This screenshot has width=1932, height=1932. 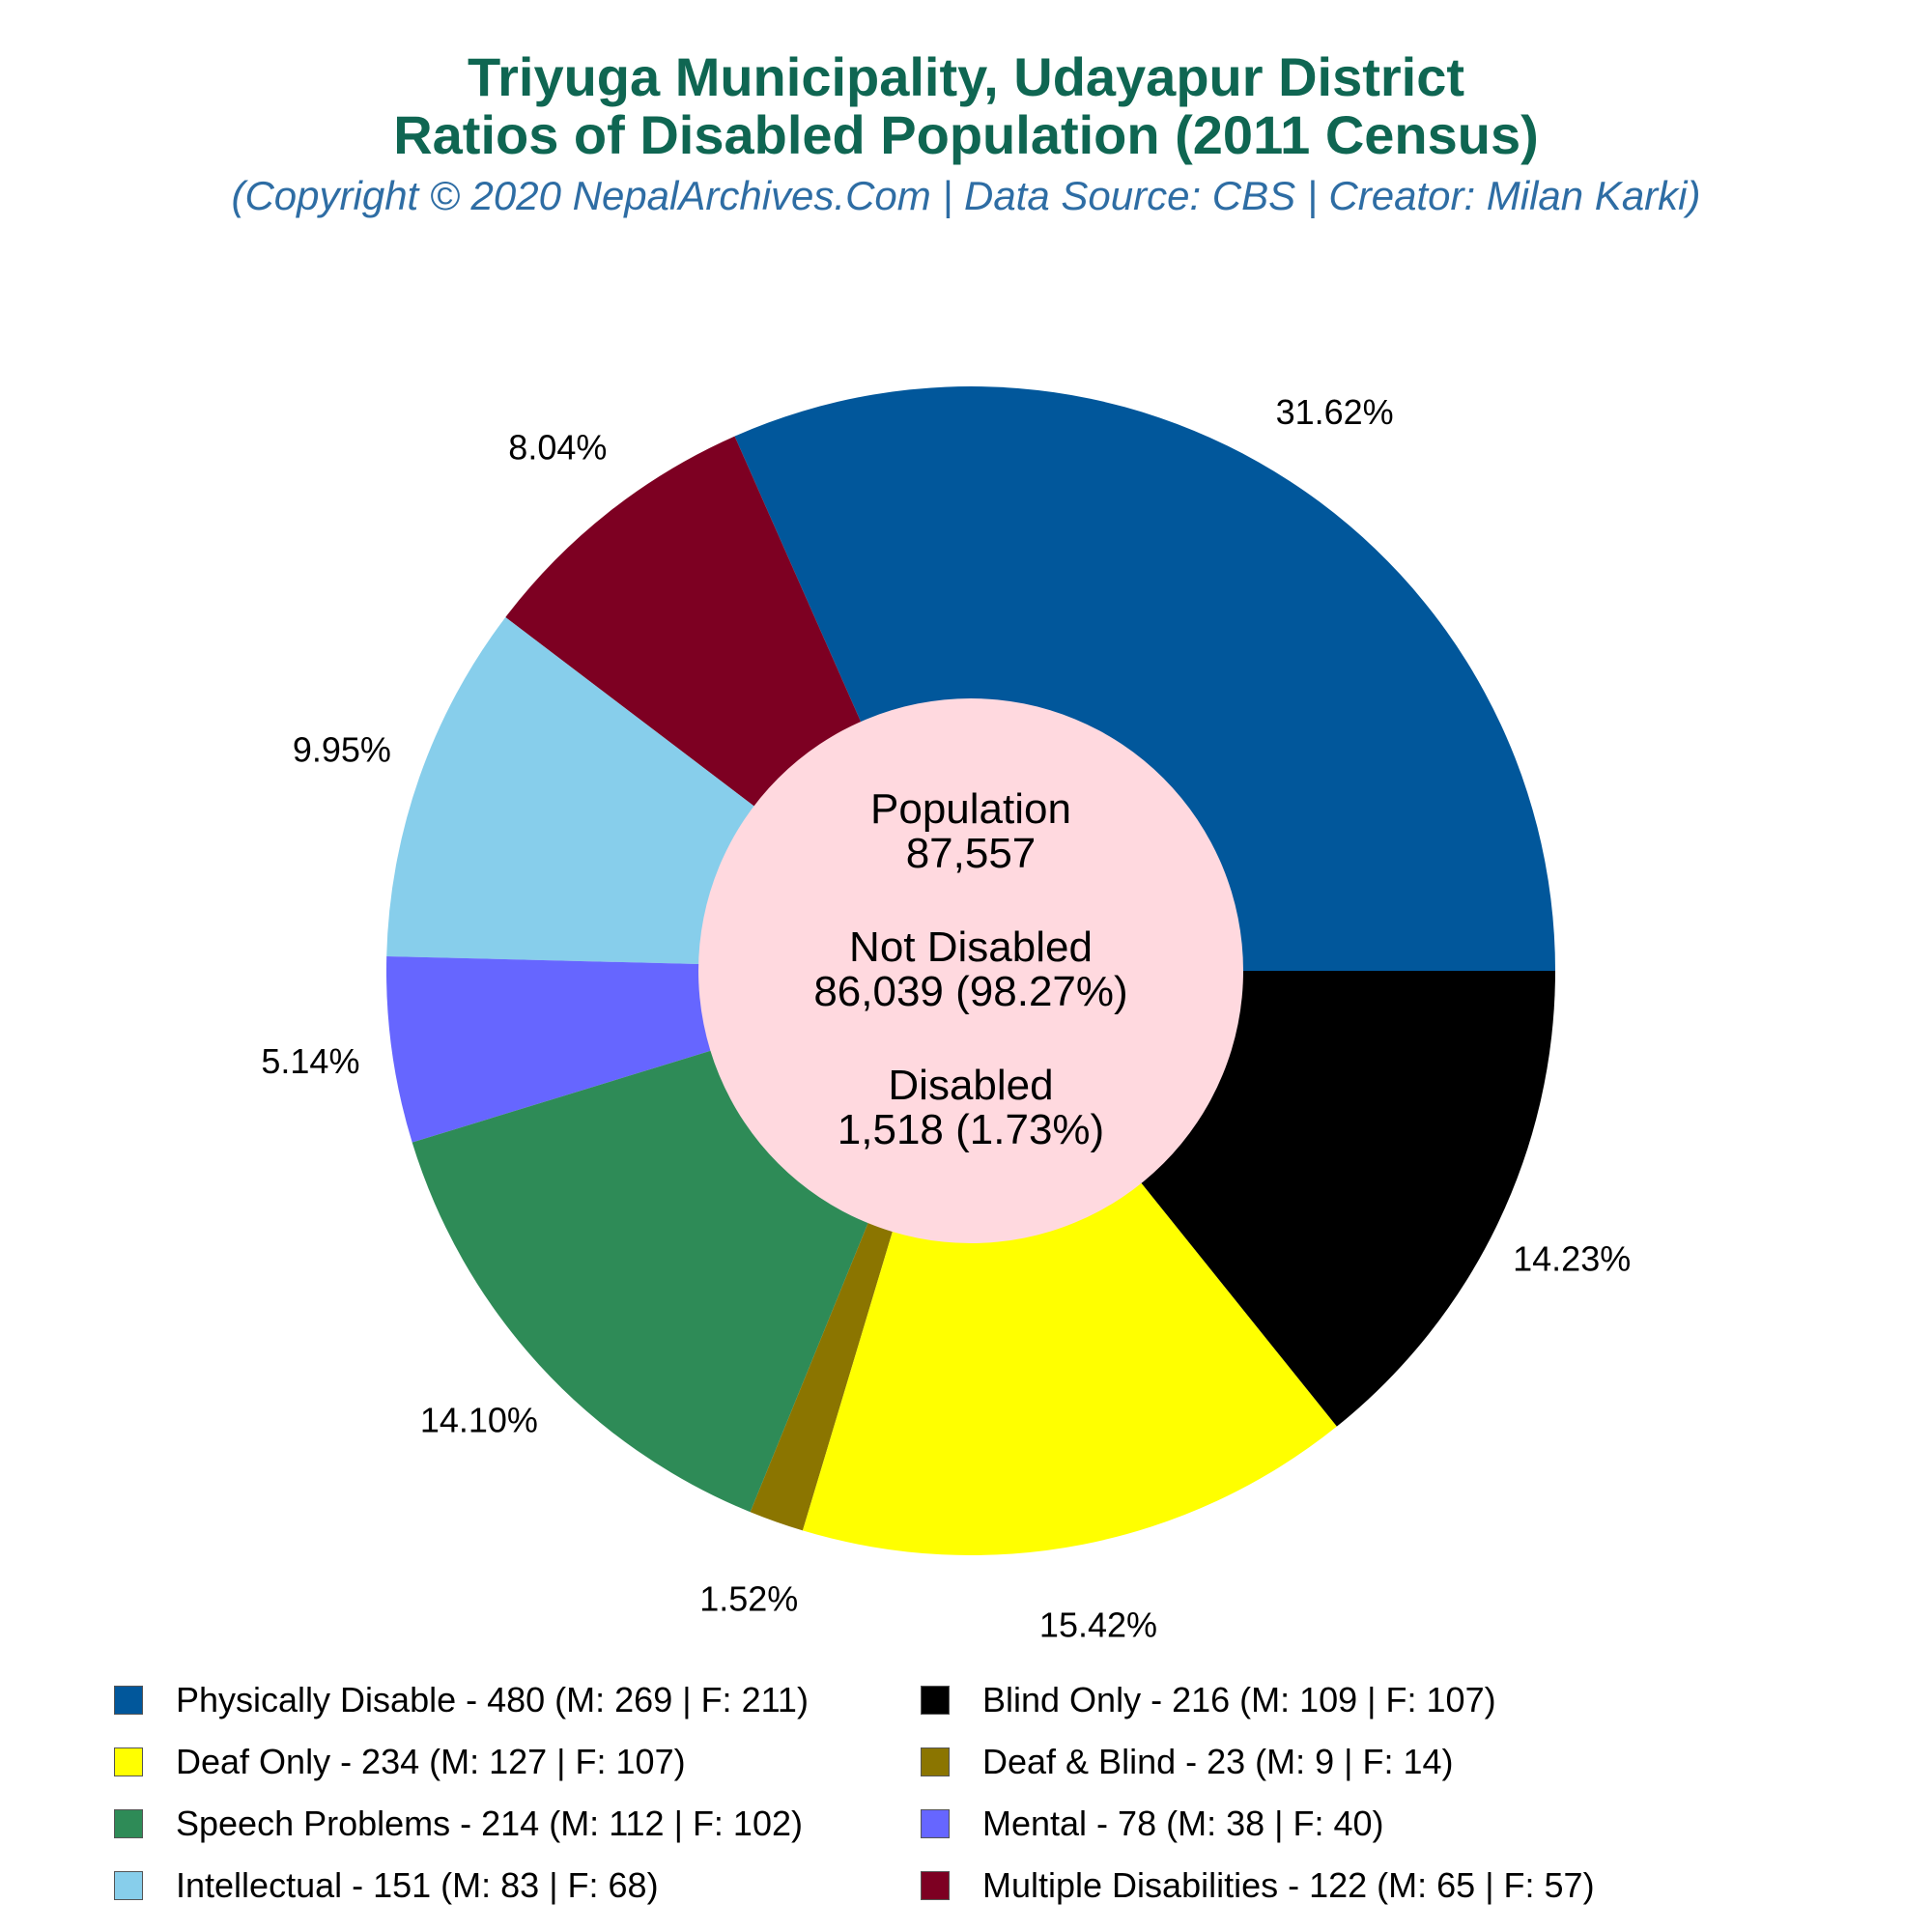 I want to click on percent-label-intellectual: 9.95%, so click(x=342, y=750).